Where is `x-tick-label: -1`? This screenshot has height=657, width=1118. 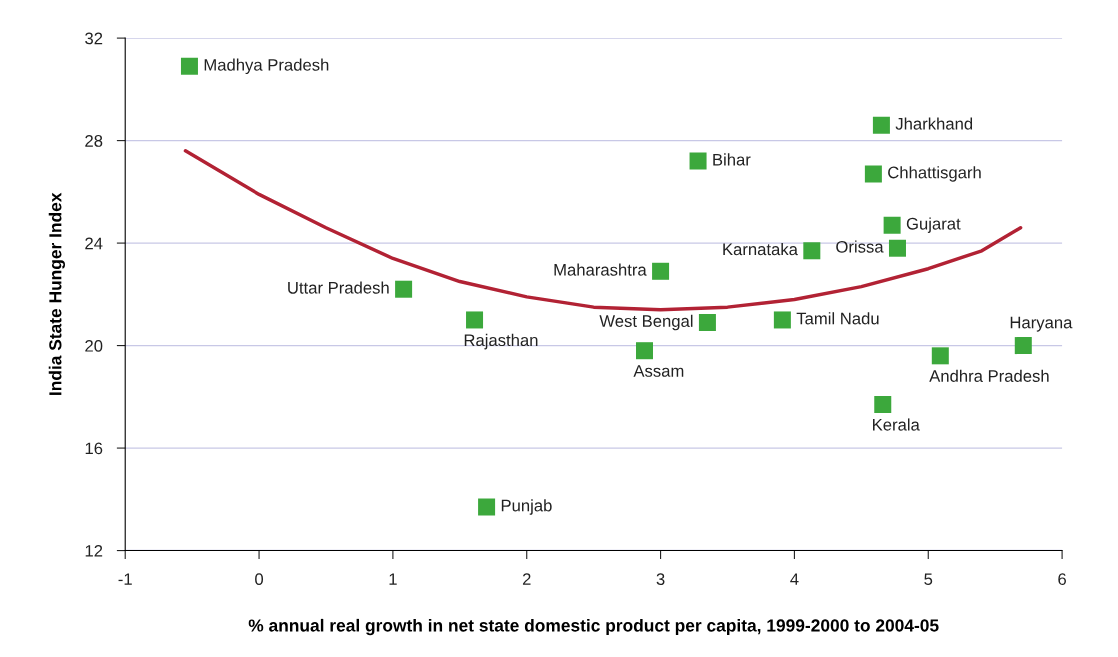 x-tick-label: -1 is located at coordinates (125, 579).